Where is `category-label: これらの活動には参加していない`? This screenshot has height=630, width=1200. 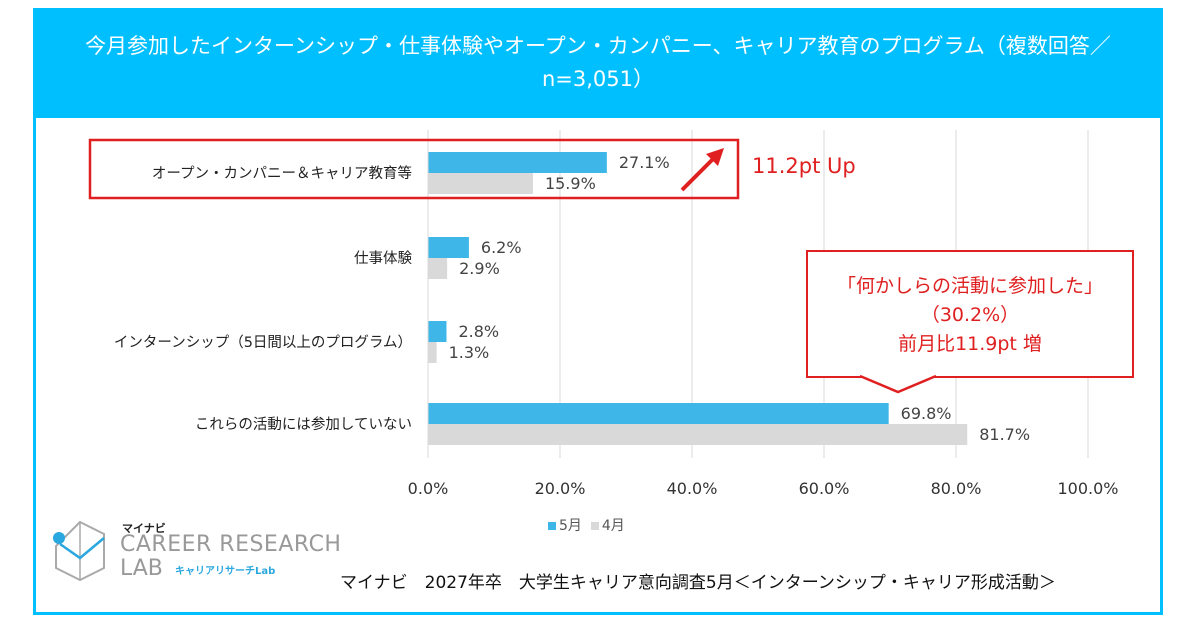
category-label: これらの活動には参加していない is located at coordinates (303, 424).